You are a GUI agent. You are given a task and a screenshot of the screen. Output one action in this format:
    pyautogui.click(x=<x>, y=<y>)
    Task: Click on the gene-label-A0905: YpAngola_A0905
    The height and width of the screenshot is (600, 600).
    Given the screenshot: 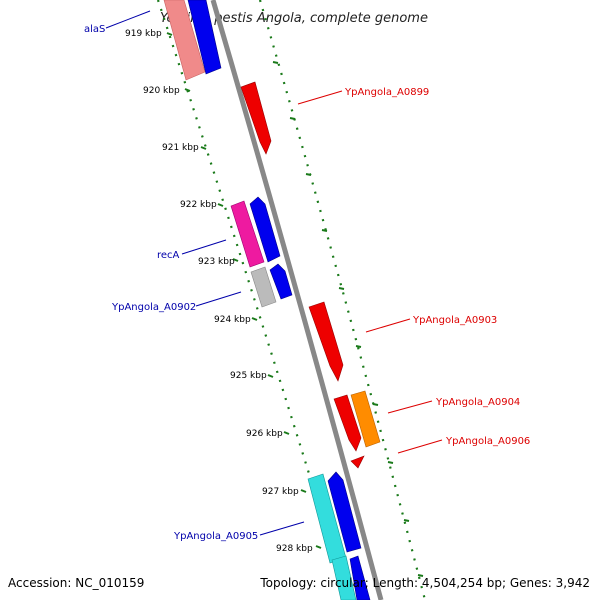 What is the action you would take?
    pyautogui.click(x=215, y=536)
    